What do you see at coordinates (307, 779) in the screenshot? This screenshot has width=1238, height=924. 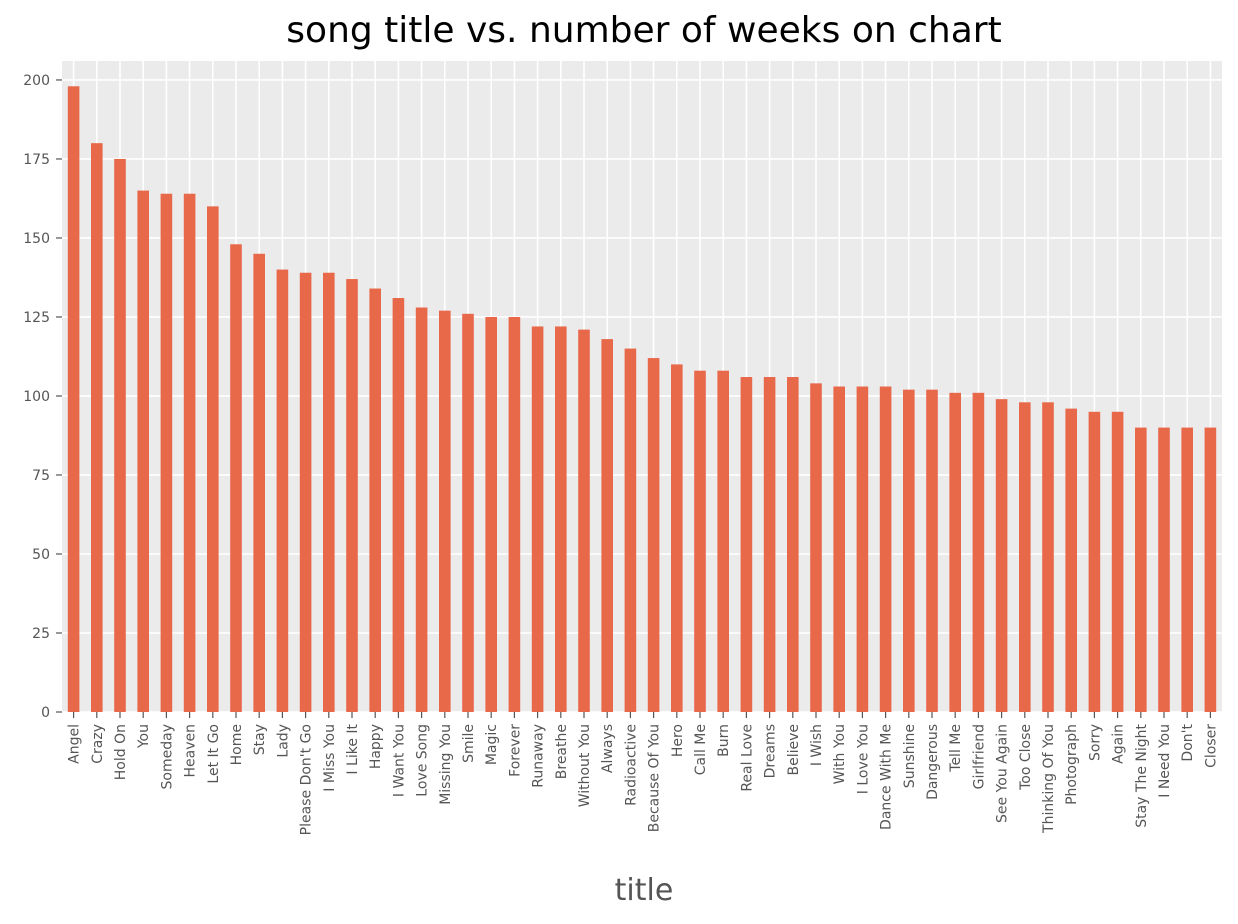 I see `x-tick-label: Please Don't Go` at bounding box center [307, 779].